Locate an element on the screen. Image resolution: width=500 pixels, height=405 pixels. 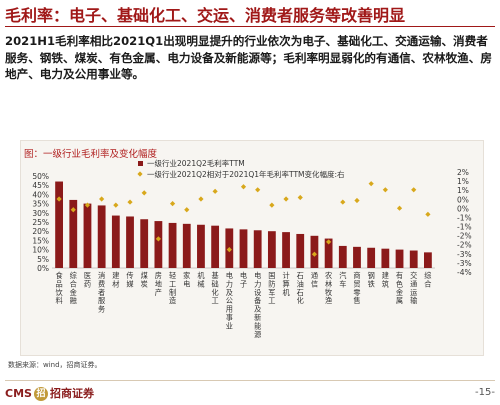
category-label: 石油石化 is located at coordinates (300, 288).